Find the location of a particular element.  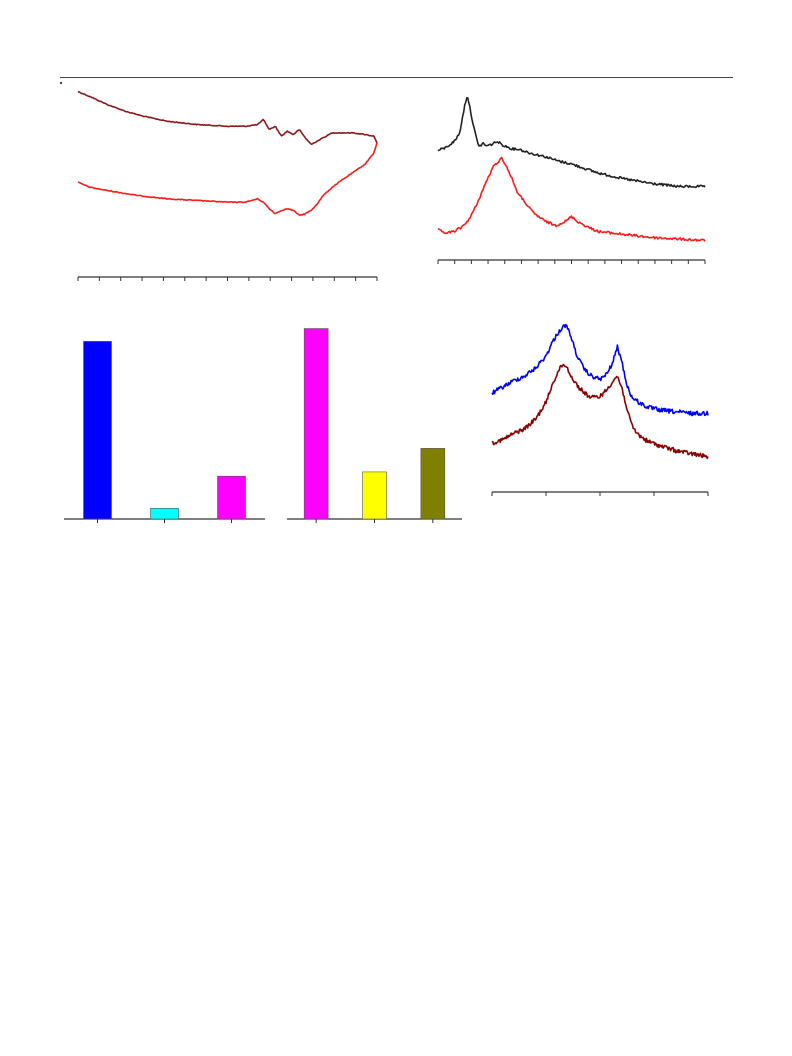

header-rule is located at coordinates (396, 77).